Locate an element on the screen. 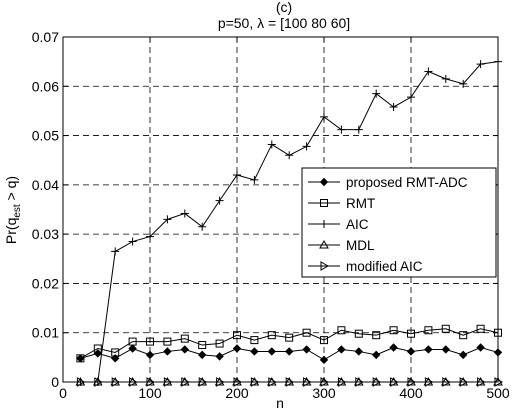 The width and height of the screenshot is (512, 412). chart-title-suffix: = [100 80 60] is located at coordinates (307, 23).